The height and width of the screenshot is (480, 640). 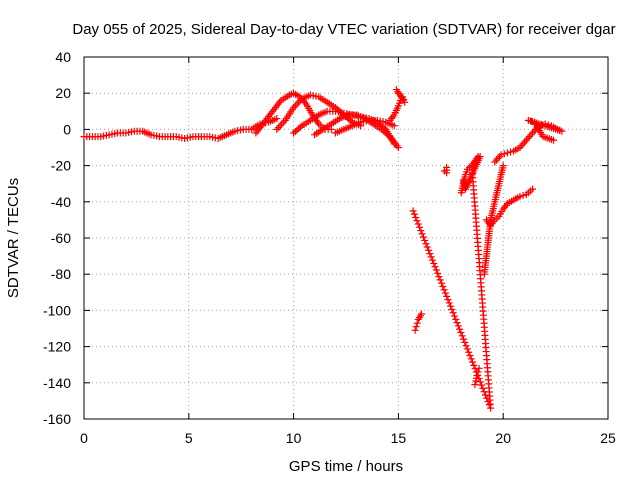 I want to click on y-tick-label: -100, so click(x=57, y=310).